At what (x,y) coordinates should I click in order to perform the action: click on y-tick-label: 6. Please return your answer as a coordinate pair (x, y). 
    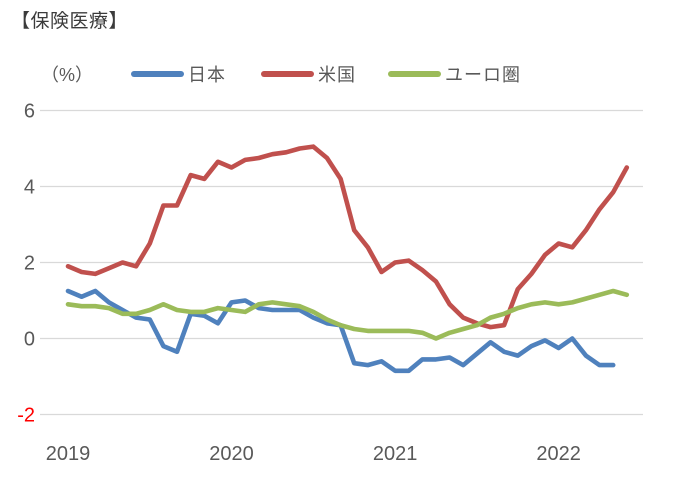
    Looking at the image, I should click on (29, 112).